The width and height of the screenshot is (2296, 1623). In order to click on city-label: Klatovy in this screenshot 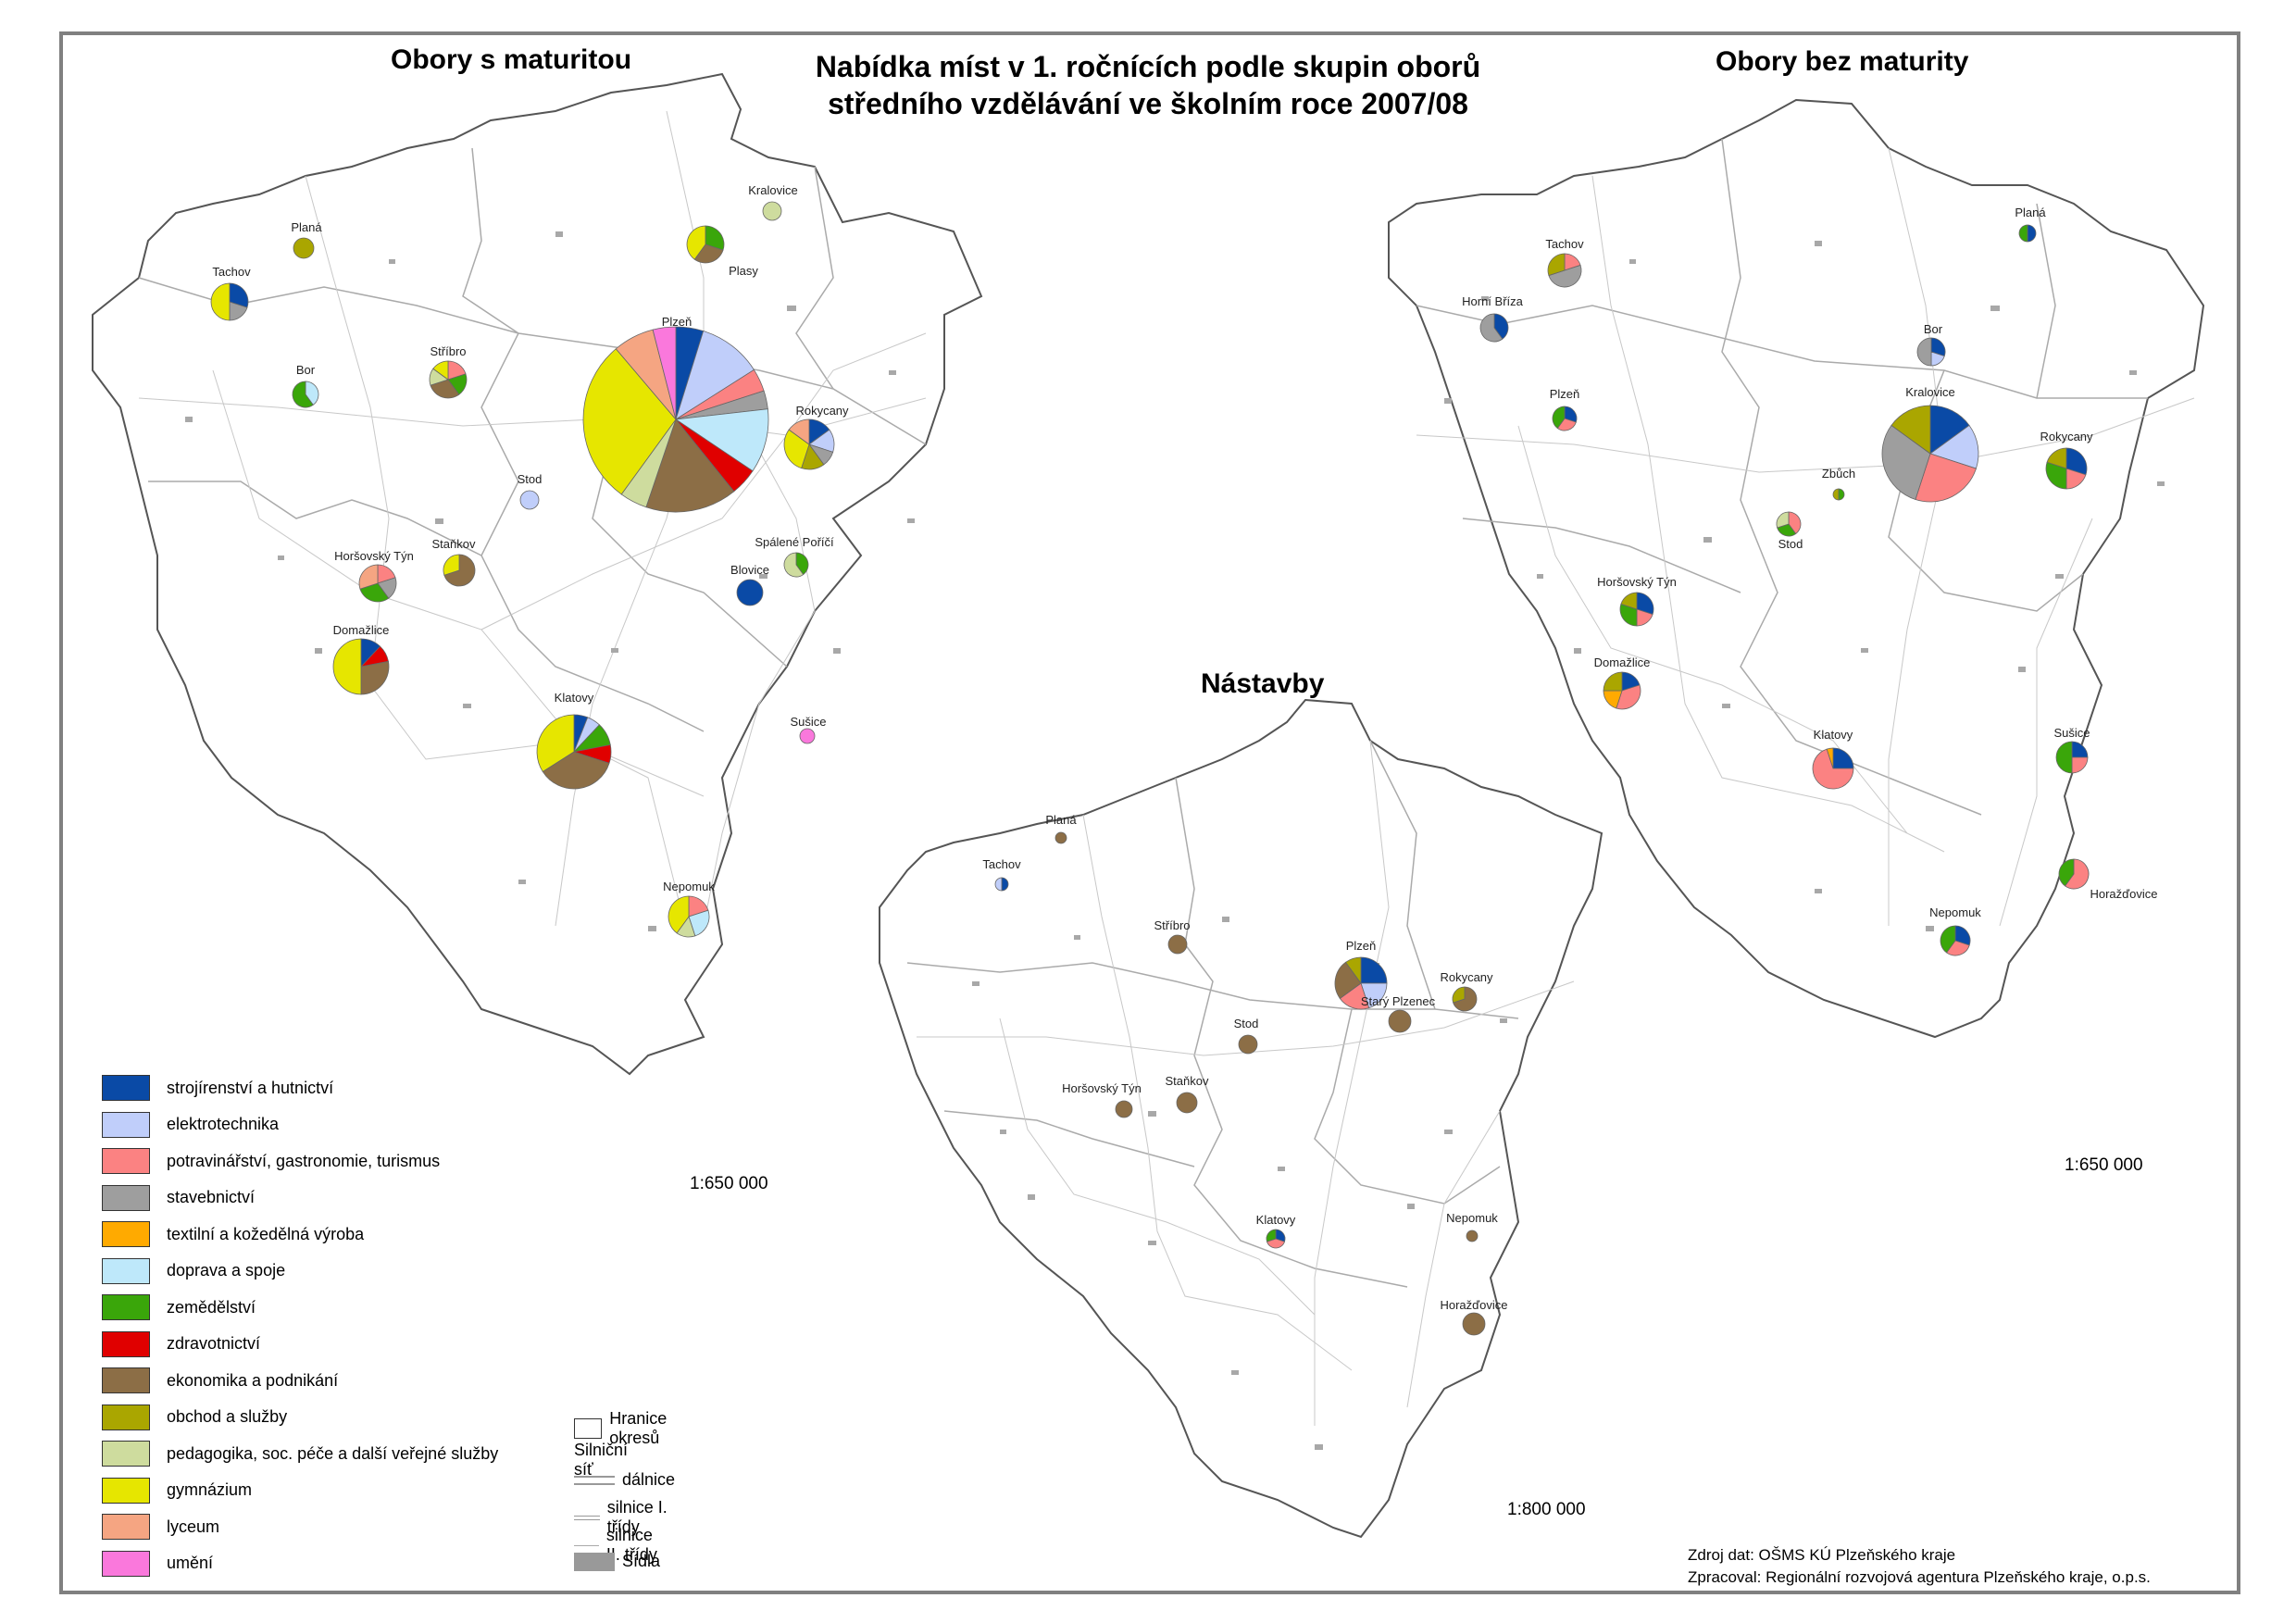, I will do `click(1833, 735)`.